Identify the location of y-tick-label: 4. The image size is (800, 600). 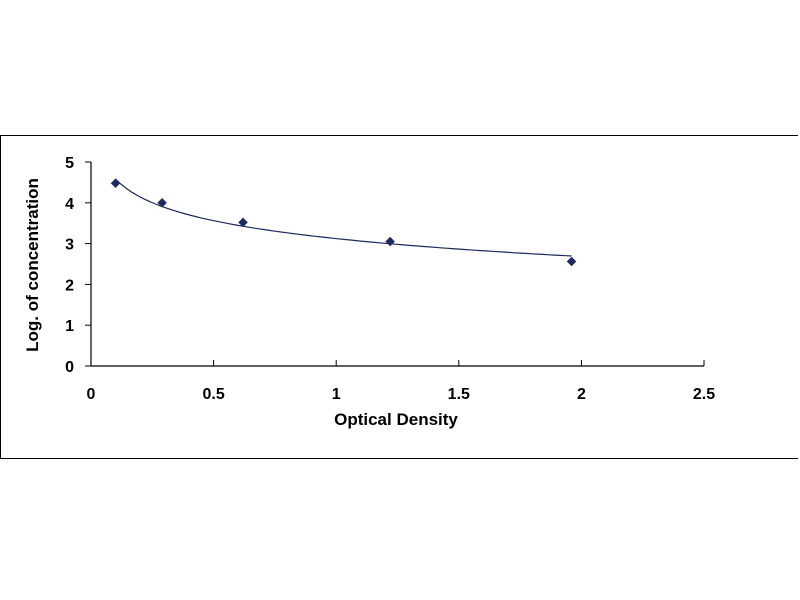
(69, 204).